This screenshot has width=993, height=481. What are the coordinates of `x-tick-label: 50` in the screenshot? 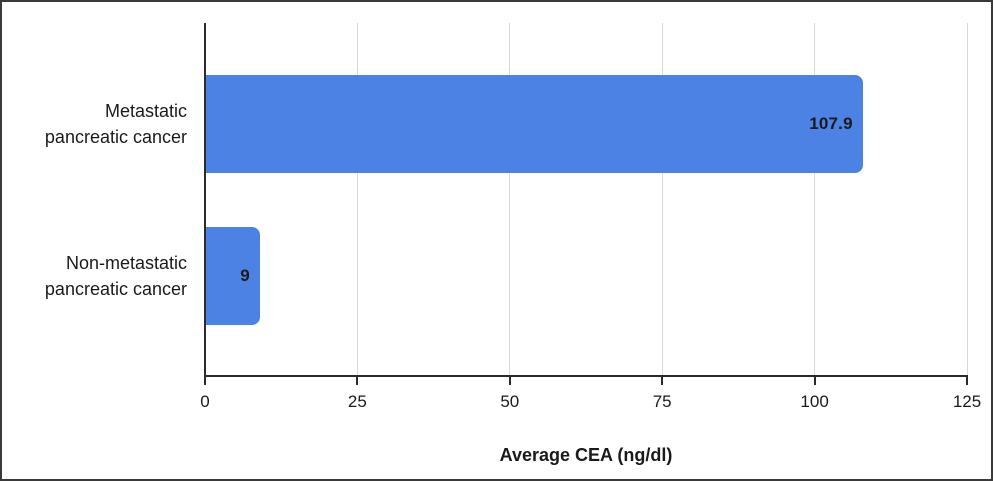 It's located at (510, 401).